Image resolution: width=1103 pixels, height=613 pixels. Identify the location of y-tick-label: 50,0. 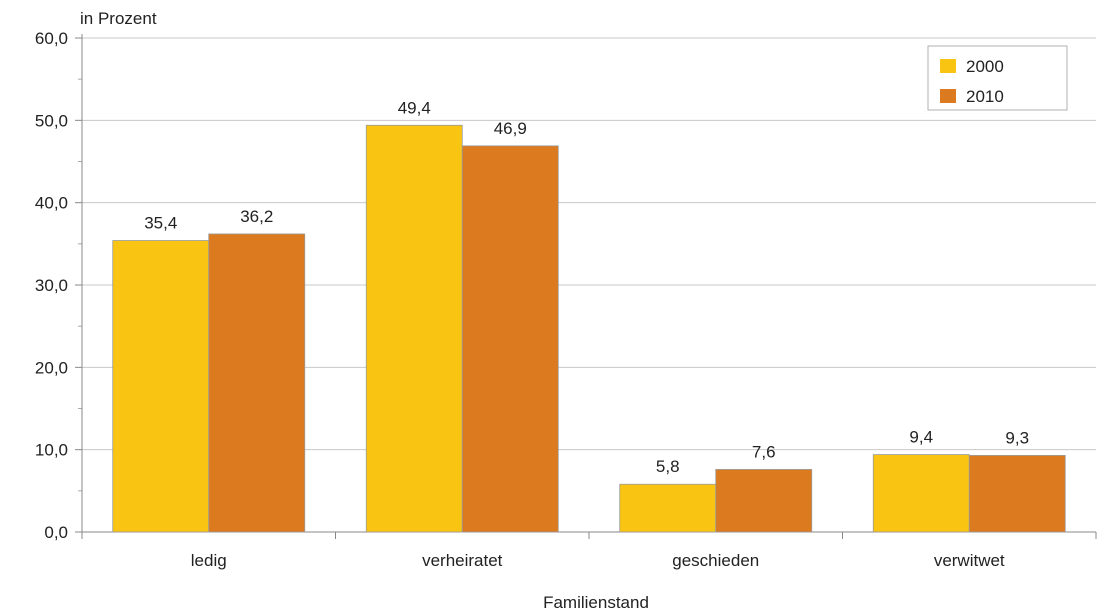
(51, 120).